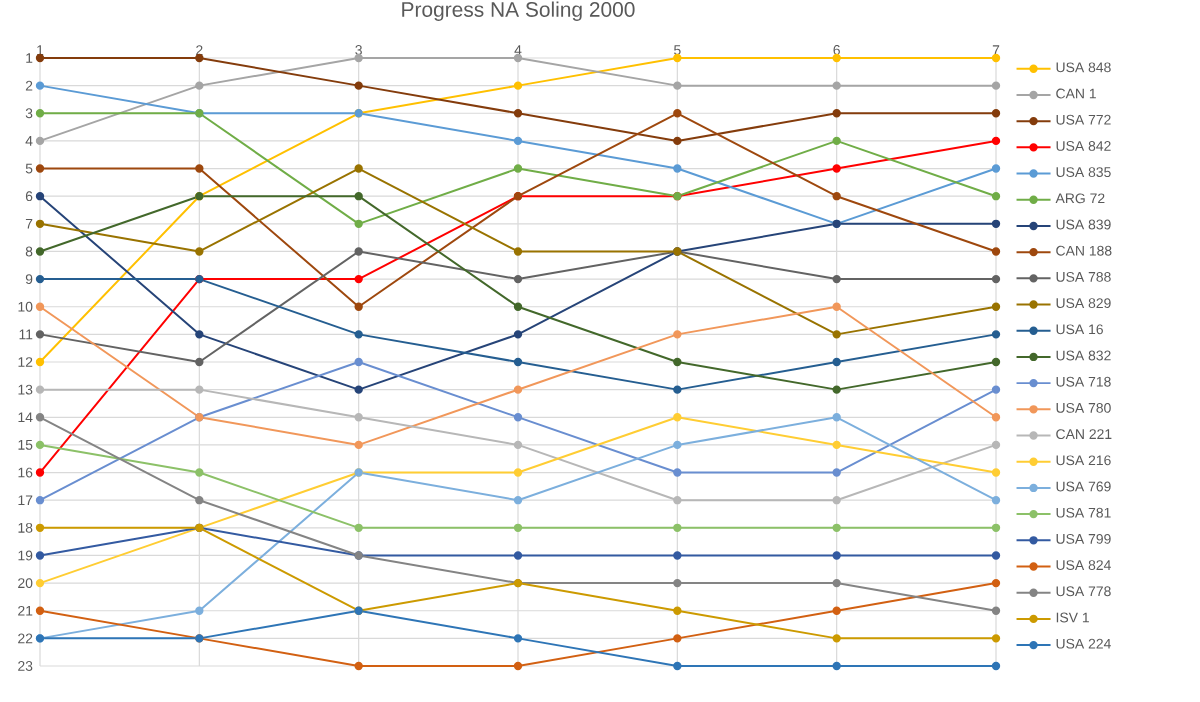 The width and height of the screenshot is (1200, 702). I want to click on chart-title: Progress NA Soling 2000, so click(518, 11).